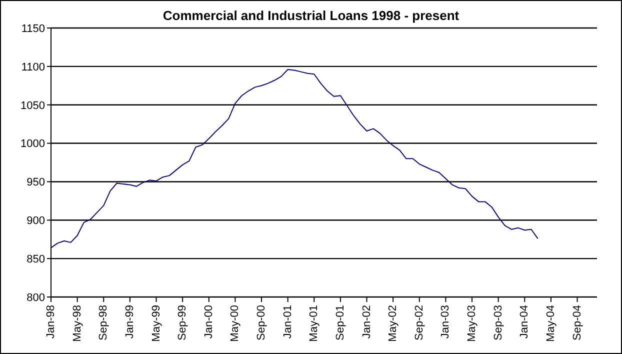  I want to click on x-tick-label: Jan-03, so click(446, 322).